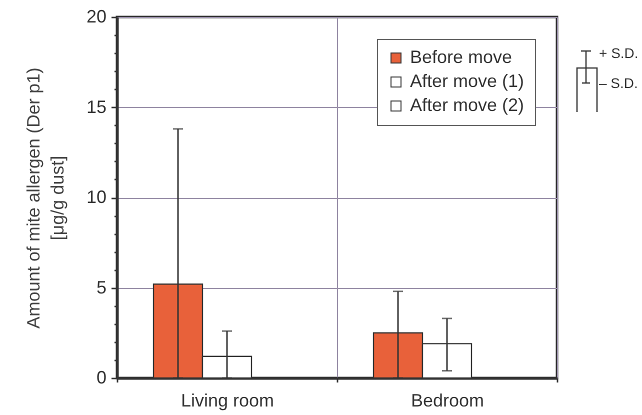  Describe the element at coordinates (467, 81) in the screenshot. I see `legend-label: After move (1)` at that location.